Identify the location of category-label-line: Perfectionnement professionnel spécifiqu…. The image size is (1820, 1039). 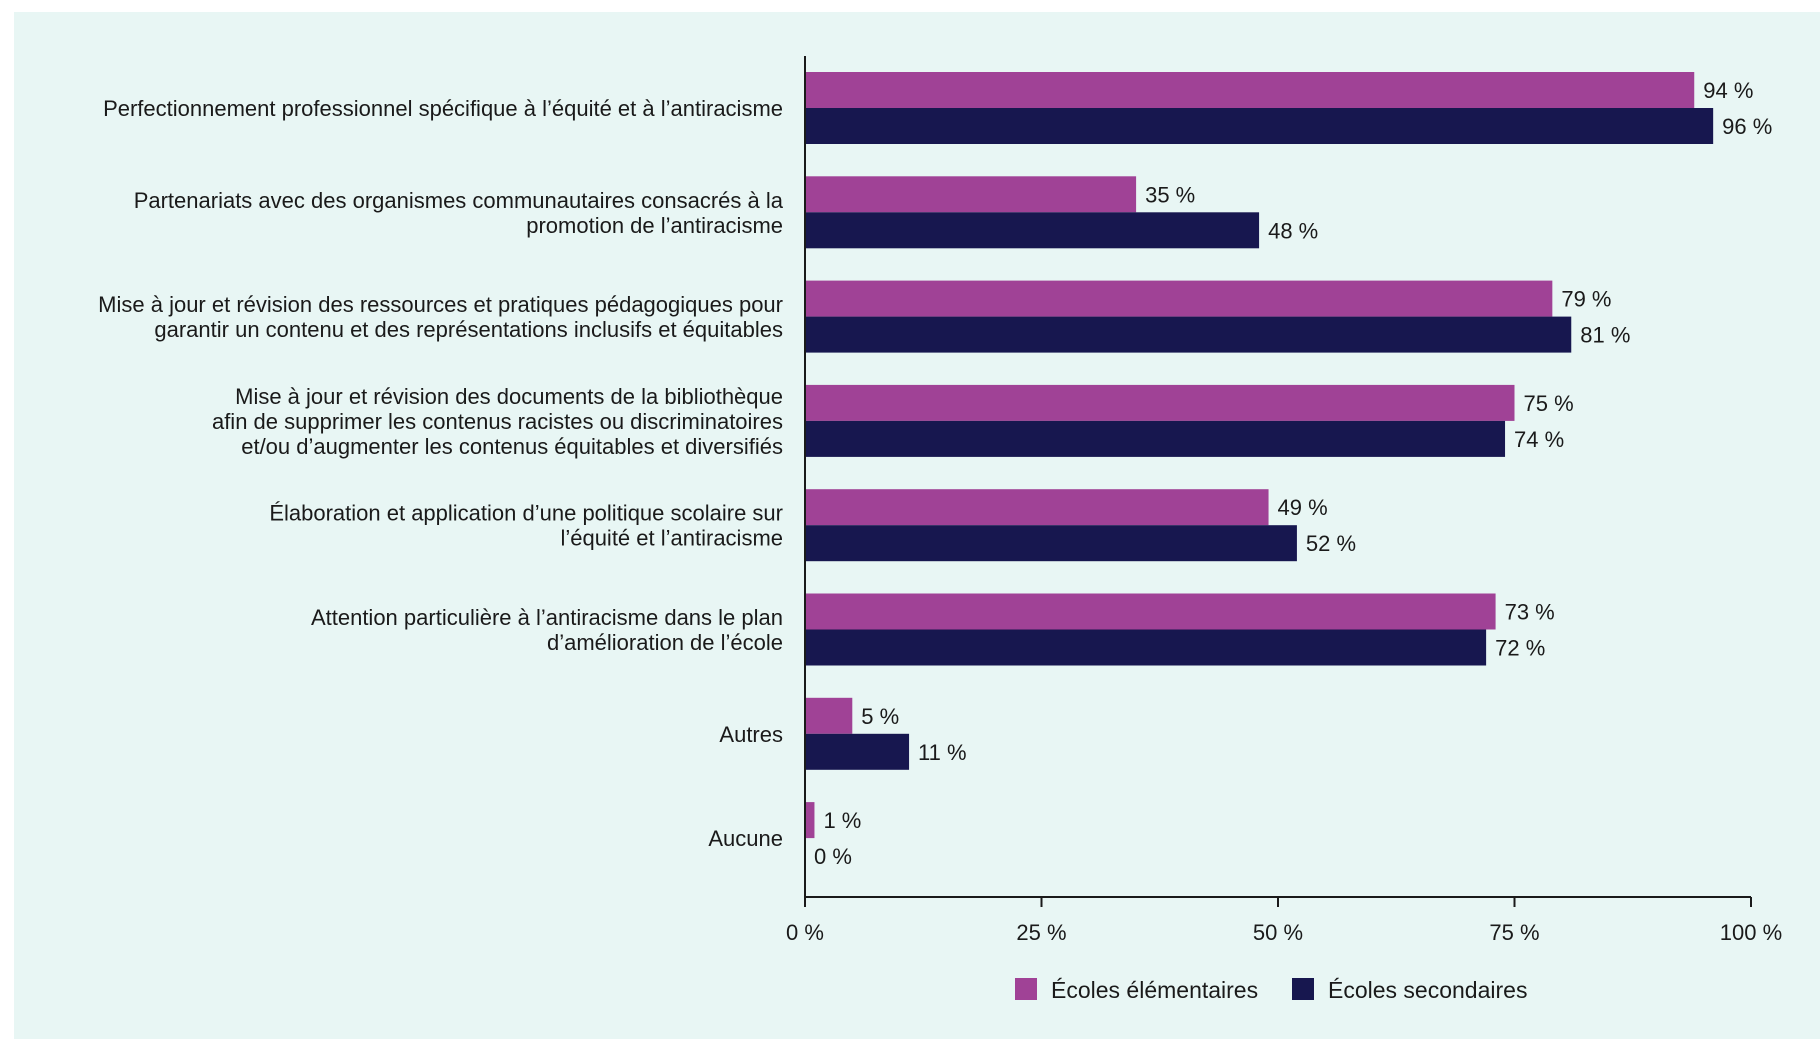
(443, 108).